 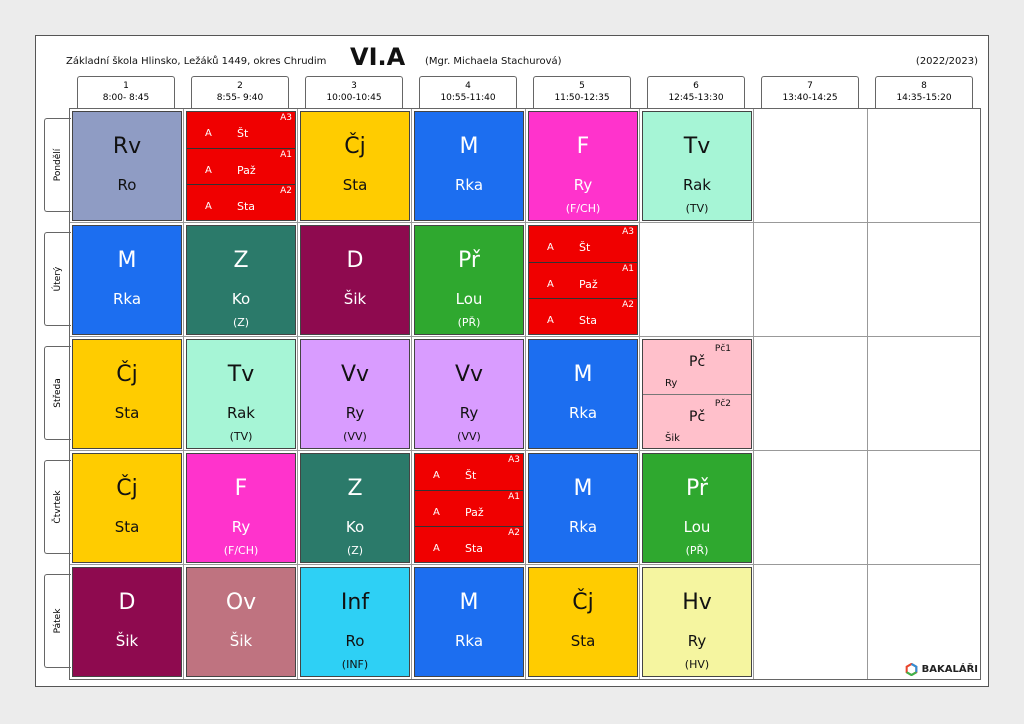 I want to click on lesson-cell: F Ry (F/CH), so click(x=583, y=166).